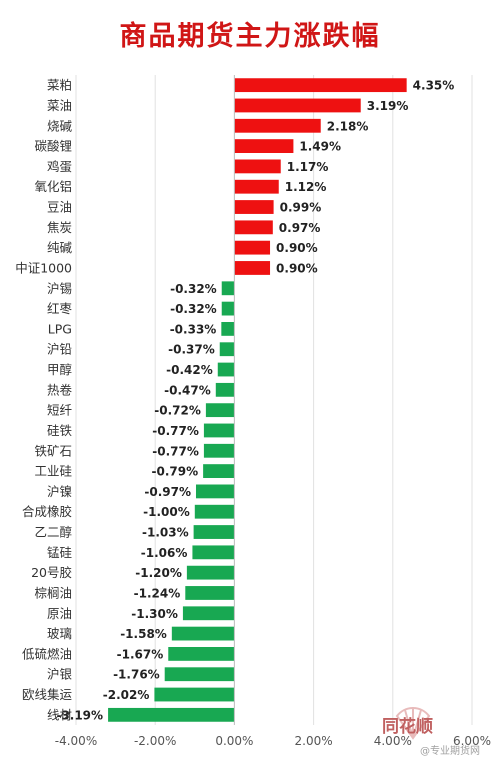  I want to click on data-label: -0.97%, so click(167, 492).